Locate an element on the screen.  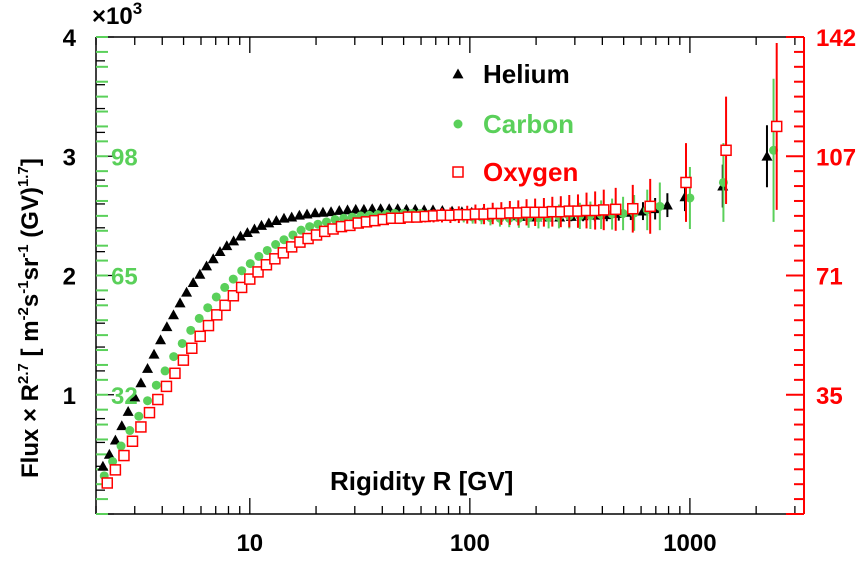
oxygen-scale-label: 35 is located at coordinates (829, 396).